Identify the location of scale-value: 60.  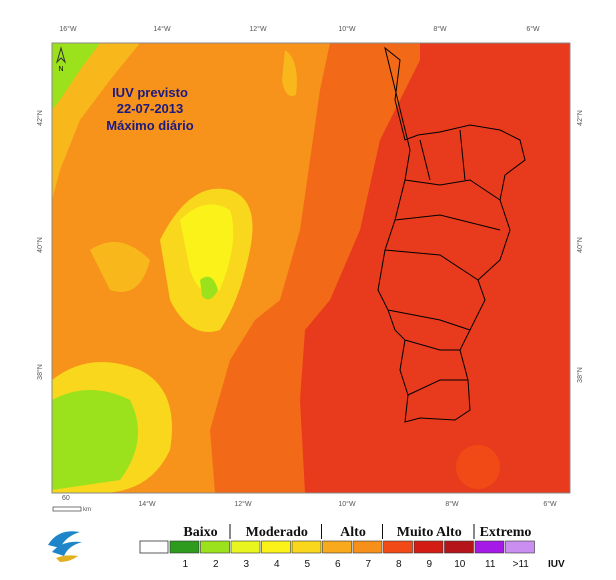
(66, 498).